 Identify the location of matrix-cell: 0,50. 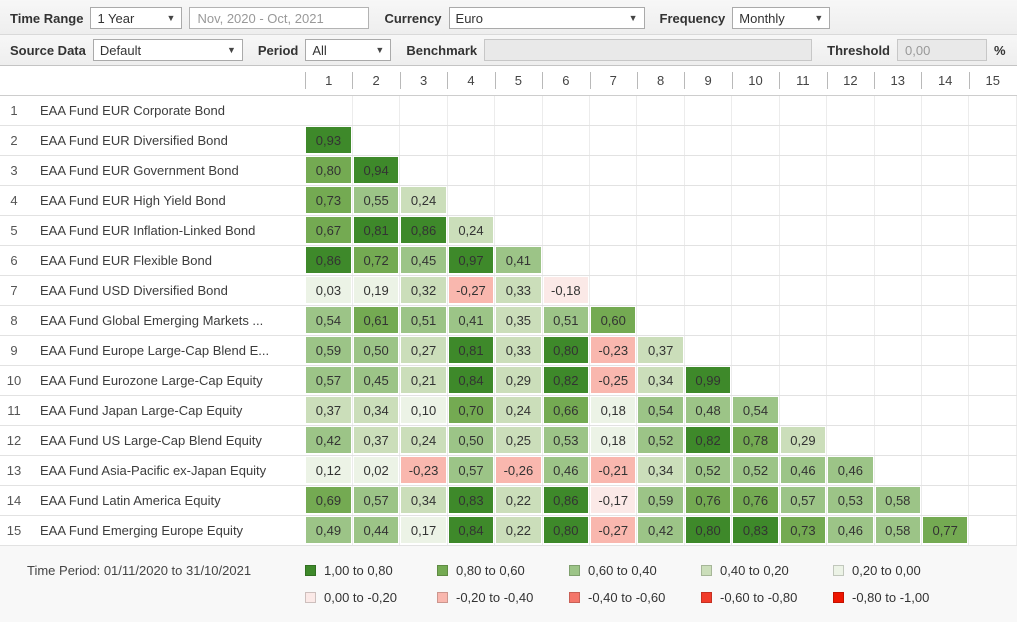
(376, 350).